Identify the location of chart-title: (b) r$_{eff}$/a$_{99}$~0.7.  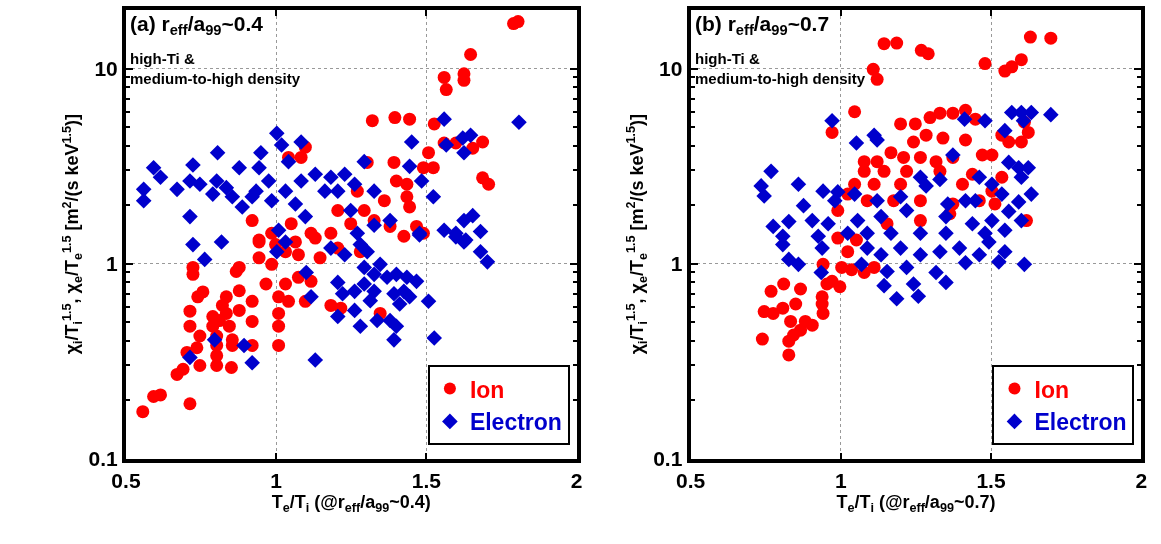
(762, 25).